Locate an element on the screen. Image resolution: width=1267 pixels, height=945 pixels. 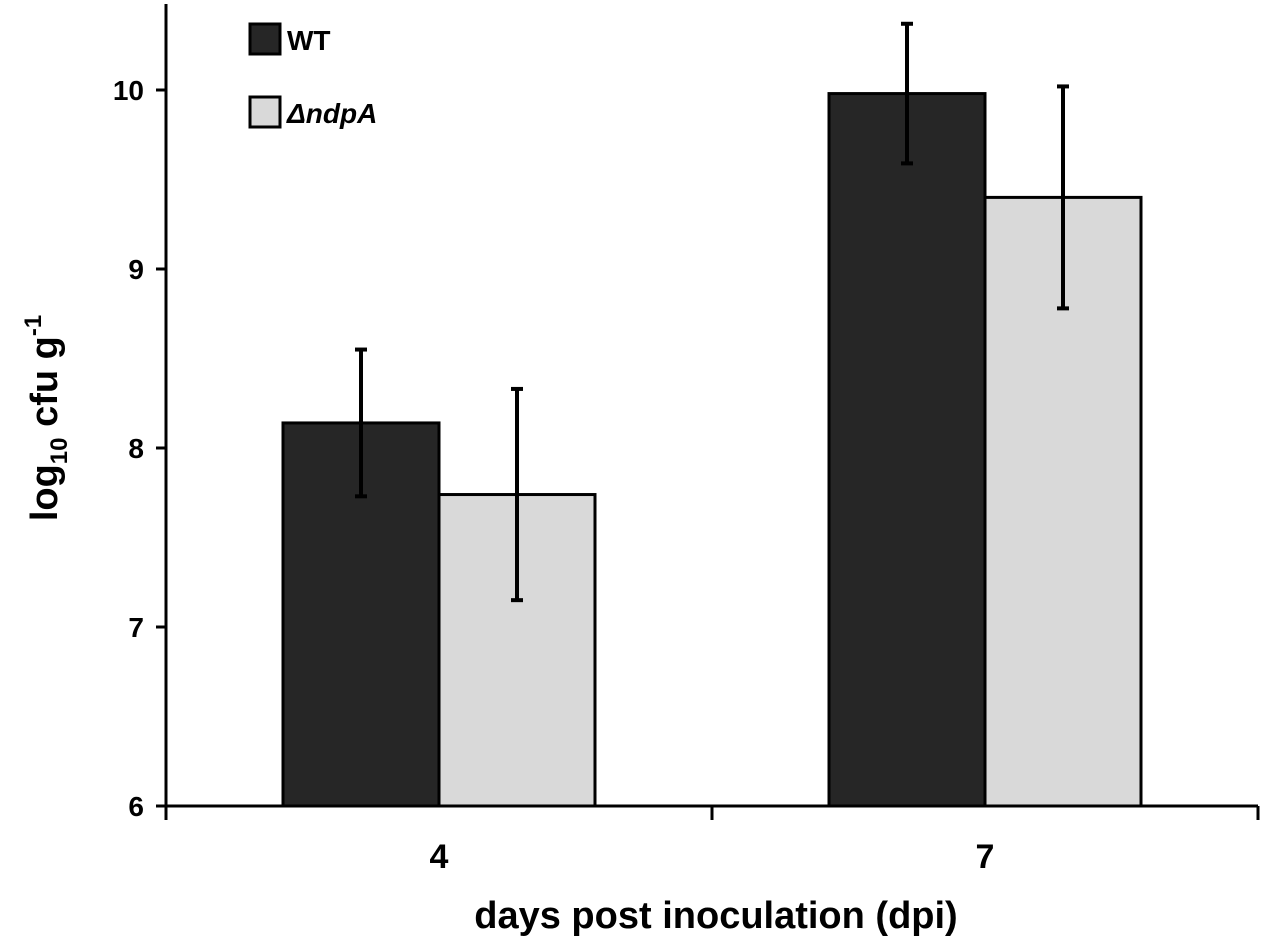
y-axis-title-superscript: -1 is located at coordinates (33, 325).